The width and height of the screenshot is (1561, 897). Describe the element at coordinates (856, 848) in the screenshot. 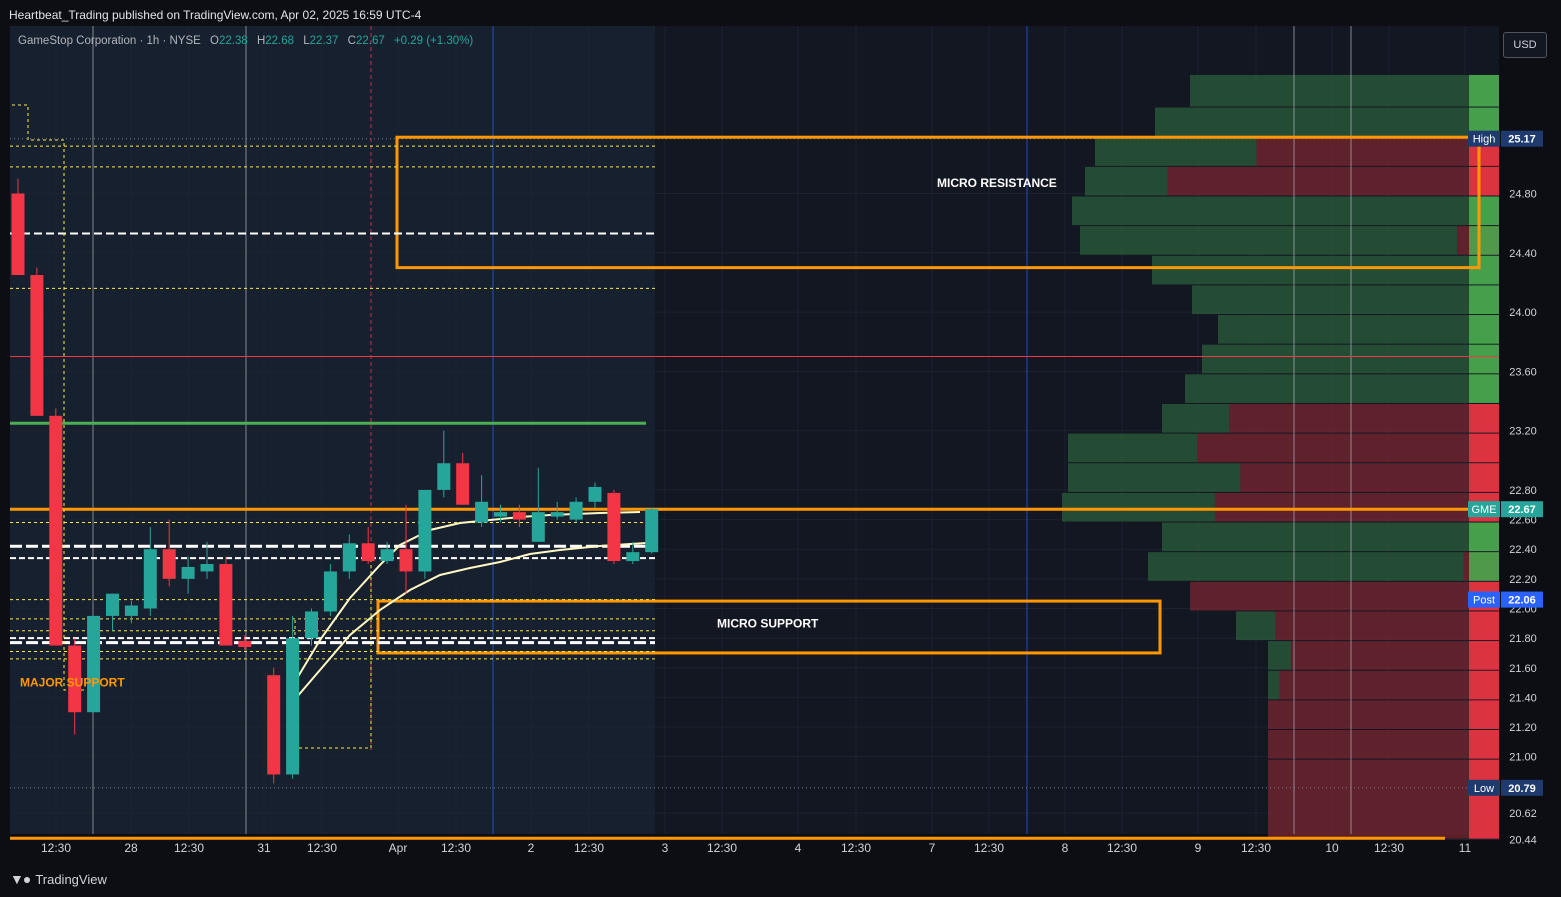

I see `x-tick-12: 12:30` at that location.